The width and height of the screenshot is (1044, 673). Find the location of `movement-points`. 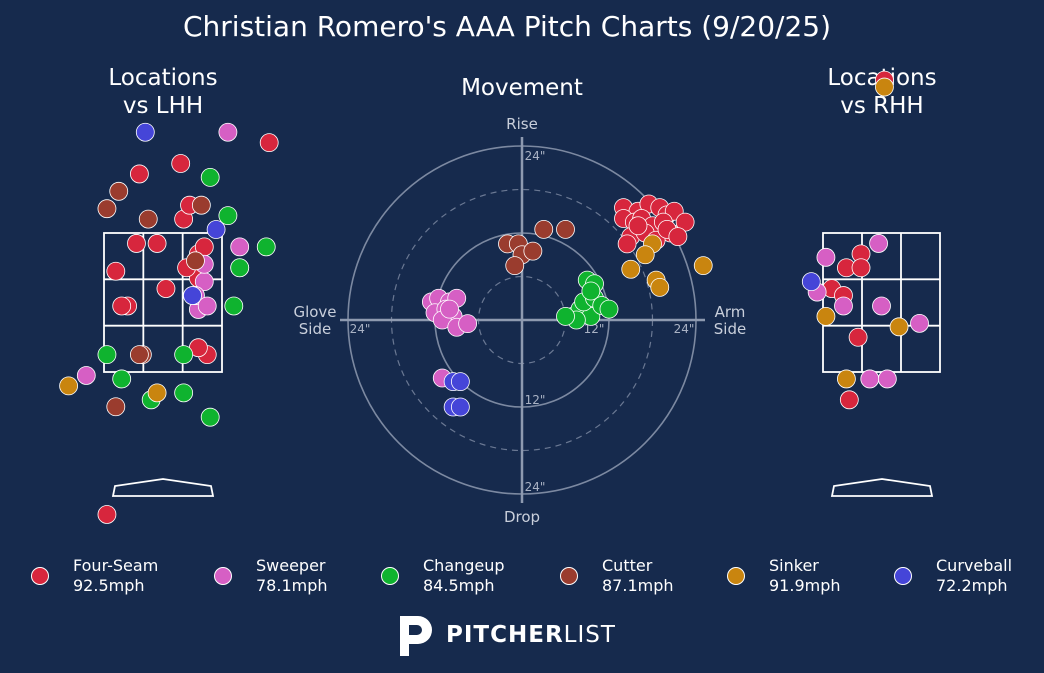

movement-points is located at coordinates (567, 305).